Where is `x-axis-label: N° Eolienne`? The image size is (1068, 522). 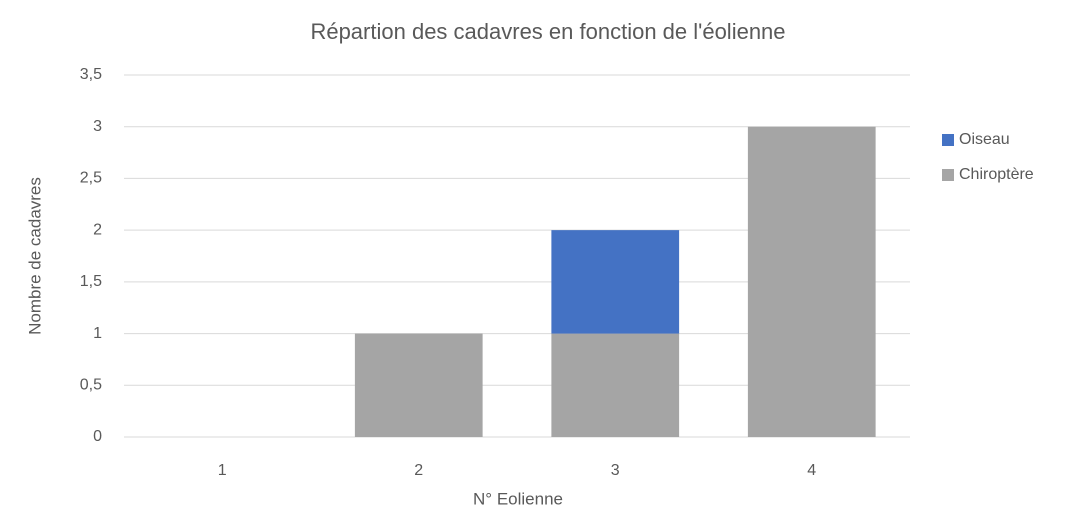 x-axis-label: N° Eolienne is located at coordinates (518, 498).